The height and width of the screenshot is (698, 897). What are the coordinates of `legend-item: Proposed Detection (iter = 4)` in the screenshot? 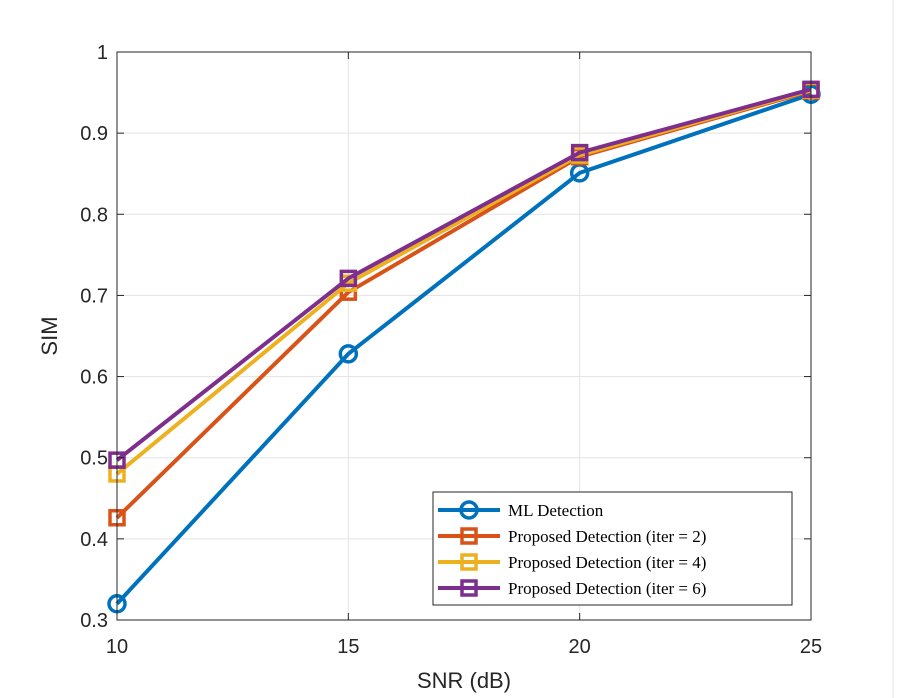 It's located at (572, 562).